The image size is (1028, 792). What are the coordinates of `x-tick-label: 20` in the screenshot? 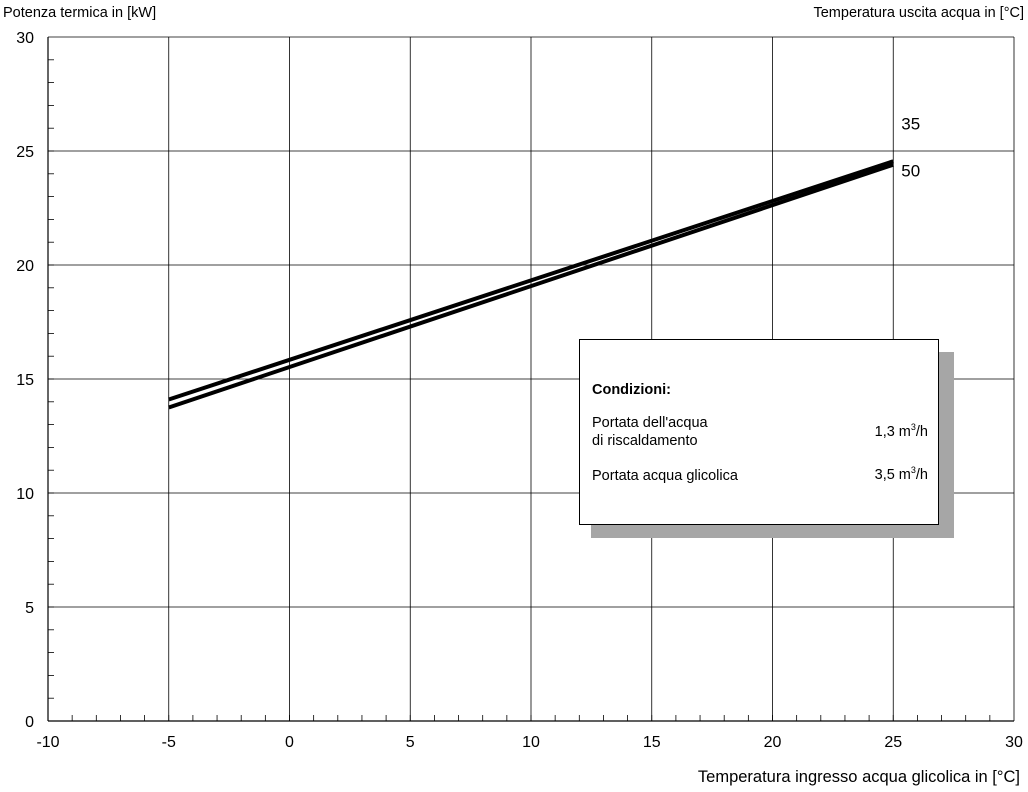 It's located at (773, 742).